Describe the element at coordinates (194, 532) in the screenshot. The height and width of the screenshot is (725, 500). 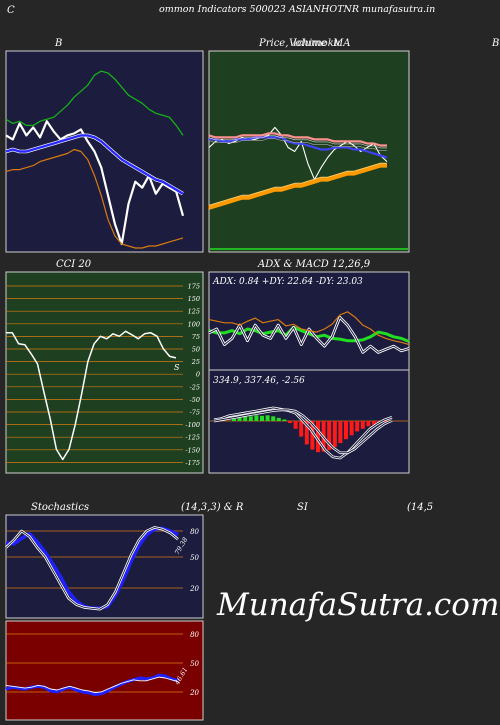
I see `stoch-tick-label: 80` at that location.